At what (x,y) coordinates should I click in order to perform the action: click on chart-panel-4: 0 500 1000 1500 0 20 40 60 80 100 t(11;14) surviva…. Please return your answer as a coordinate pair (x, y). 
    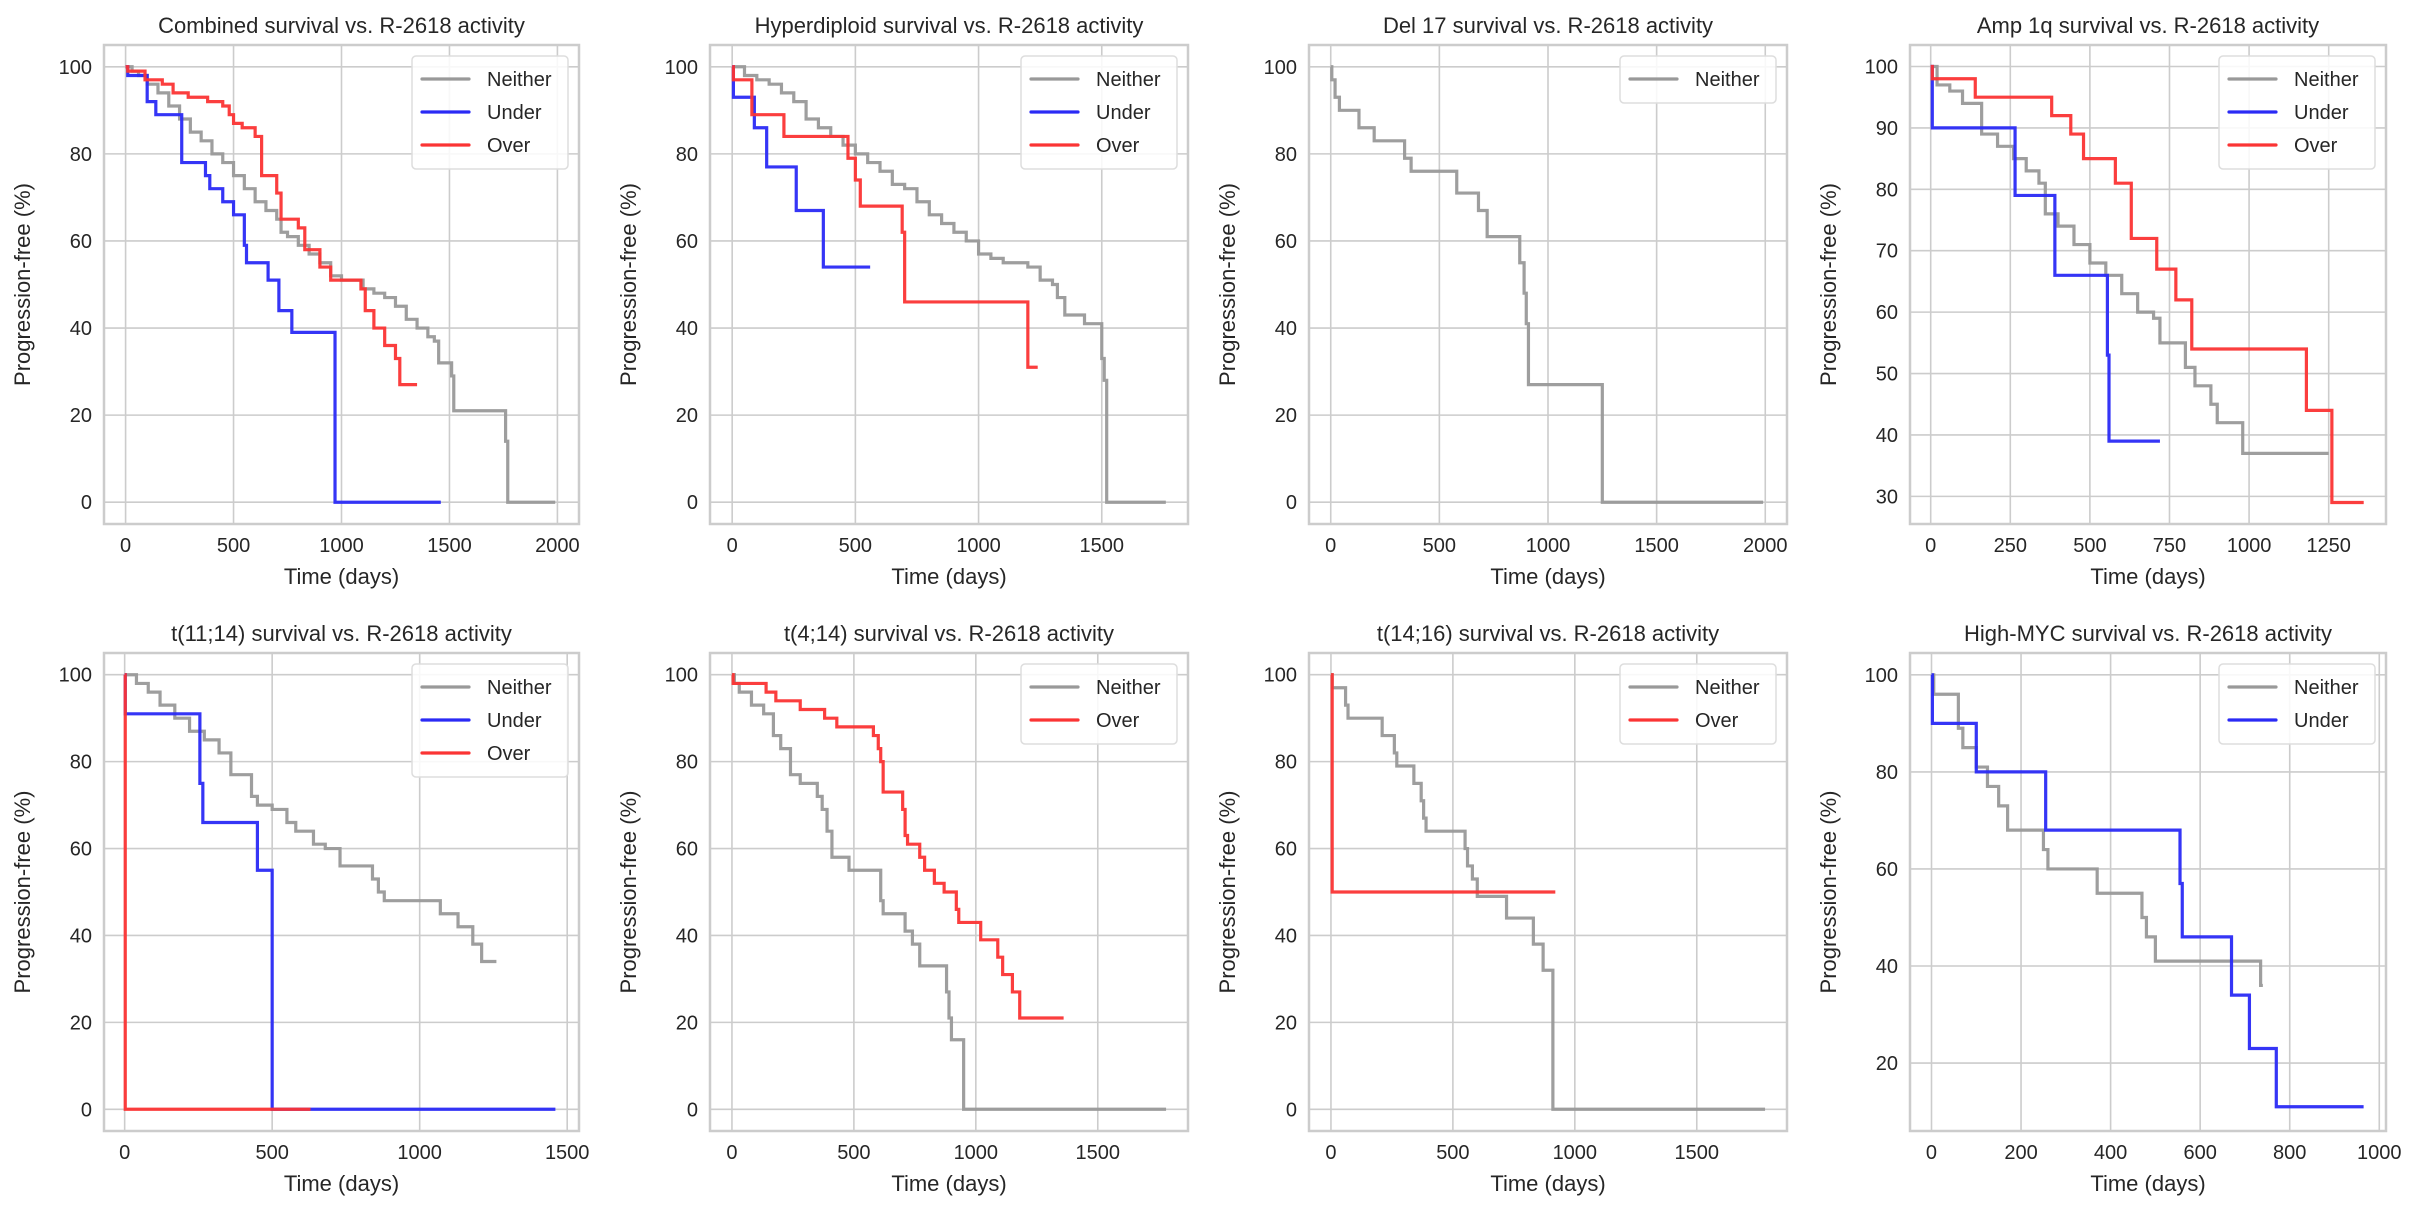
    Looking at the image, I should click on (299, 908).